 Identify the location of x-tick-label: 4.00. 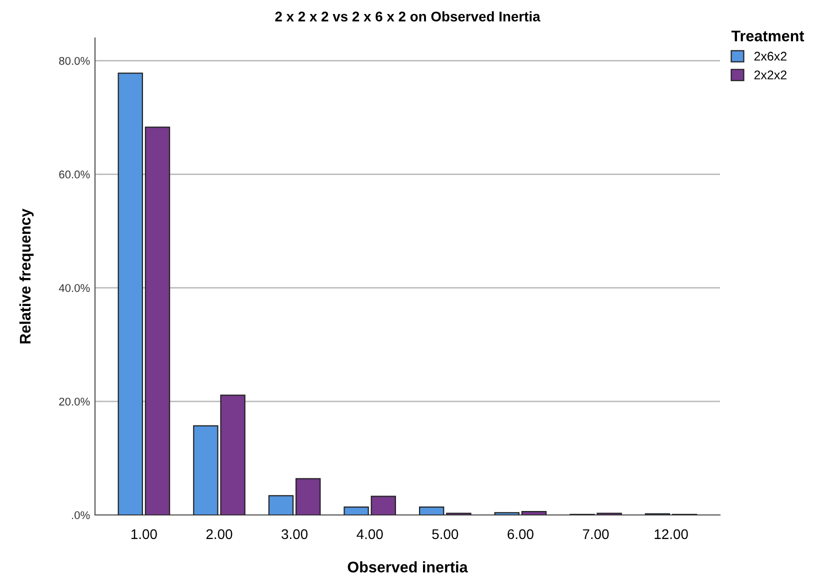
(369, 534).